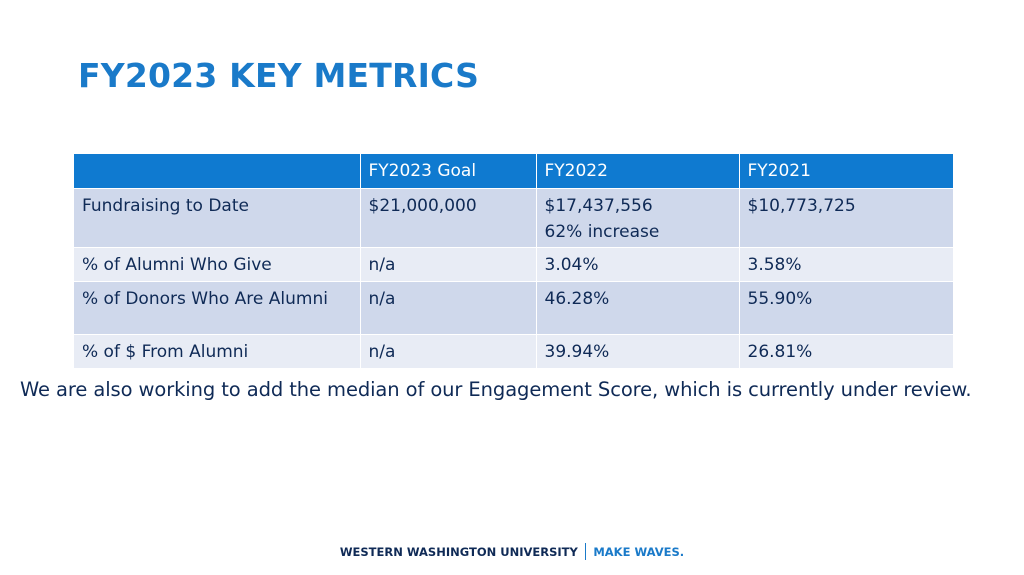 This screenshot has height=575, width=1024. Describe the element at coordinates (846, 218) in the screenshot. I see `fy2021-value: $10,773,725` at that location.